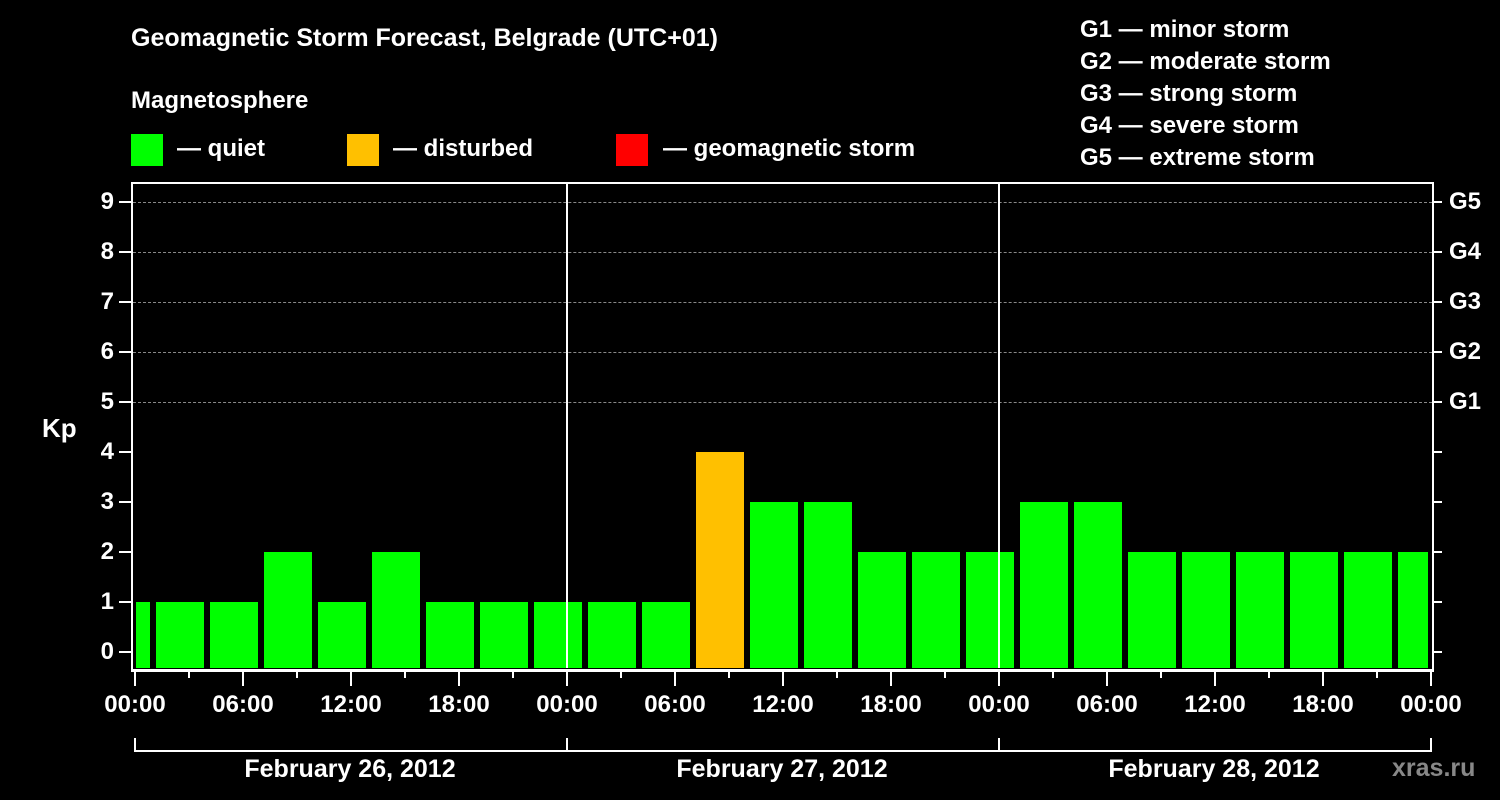 The image size is (1500, 800). I want to click on g-scale-label: G4, so click(1465, 251).